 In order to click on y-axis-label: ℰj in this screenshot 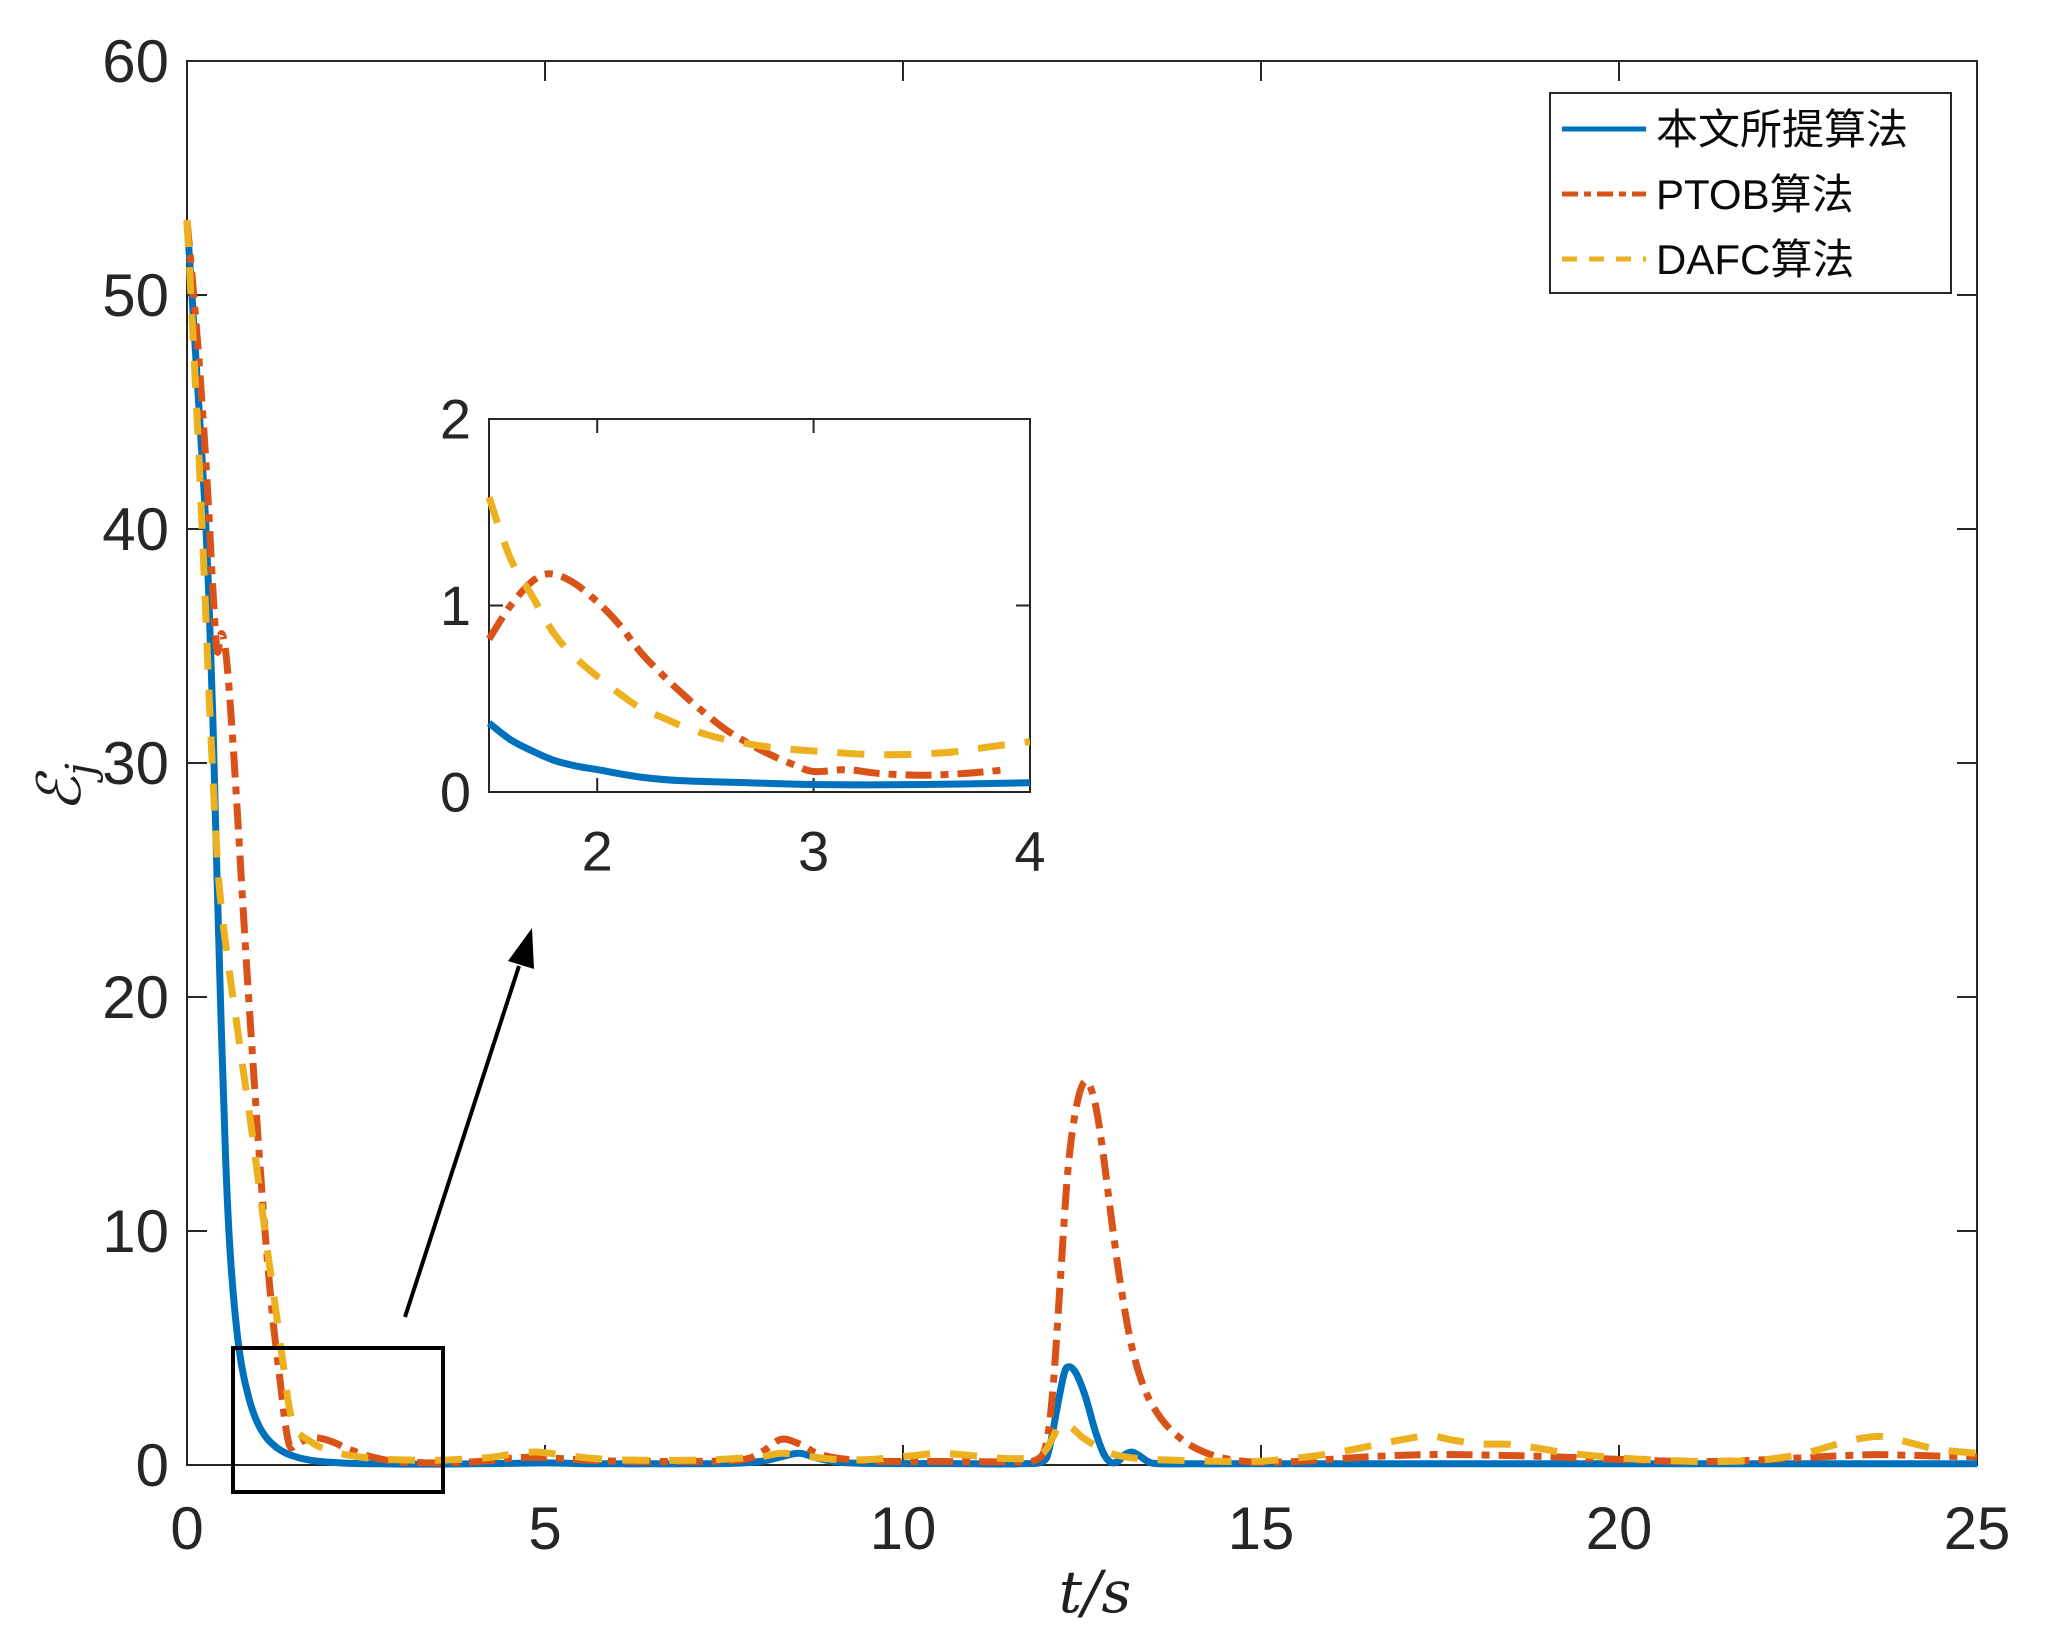, I will do `click(64, 787)`.